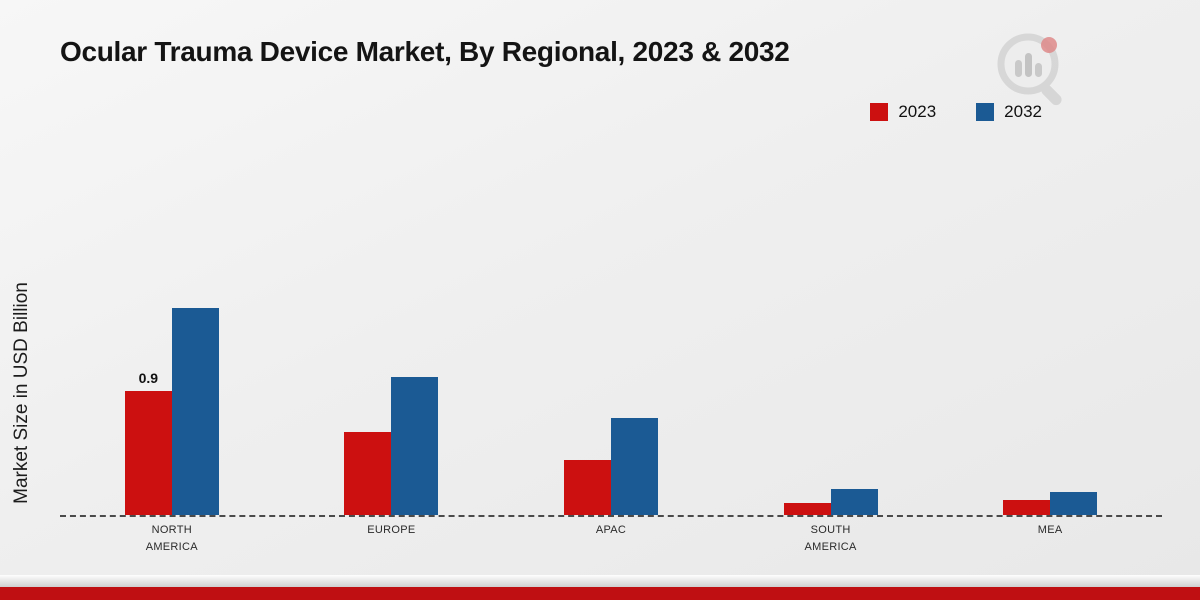 The image size is (1200, 600). Describe the element at coordinates (148, 442) in the screenshot. I see `bar-2023-north-america: 0.9` at that location.